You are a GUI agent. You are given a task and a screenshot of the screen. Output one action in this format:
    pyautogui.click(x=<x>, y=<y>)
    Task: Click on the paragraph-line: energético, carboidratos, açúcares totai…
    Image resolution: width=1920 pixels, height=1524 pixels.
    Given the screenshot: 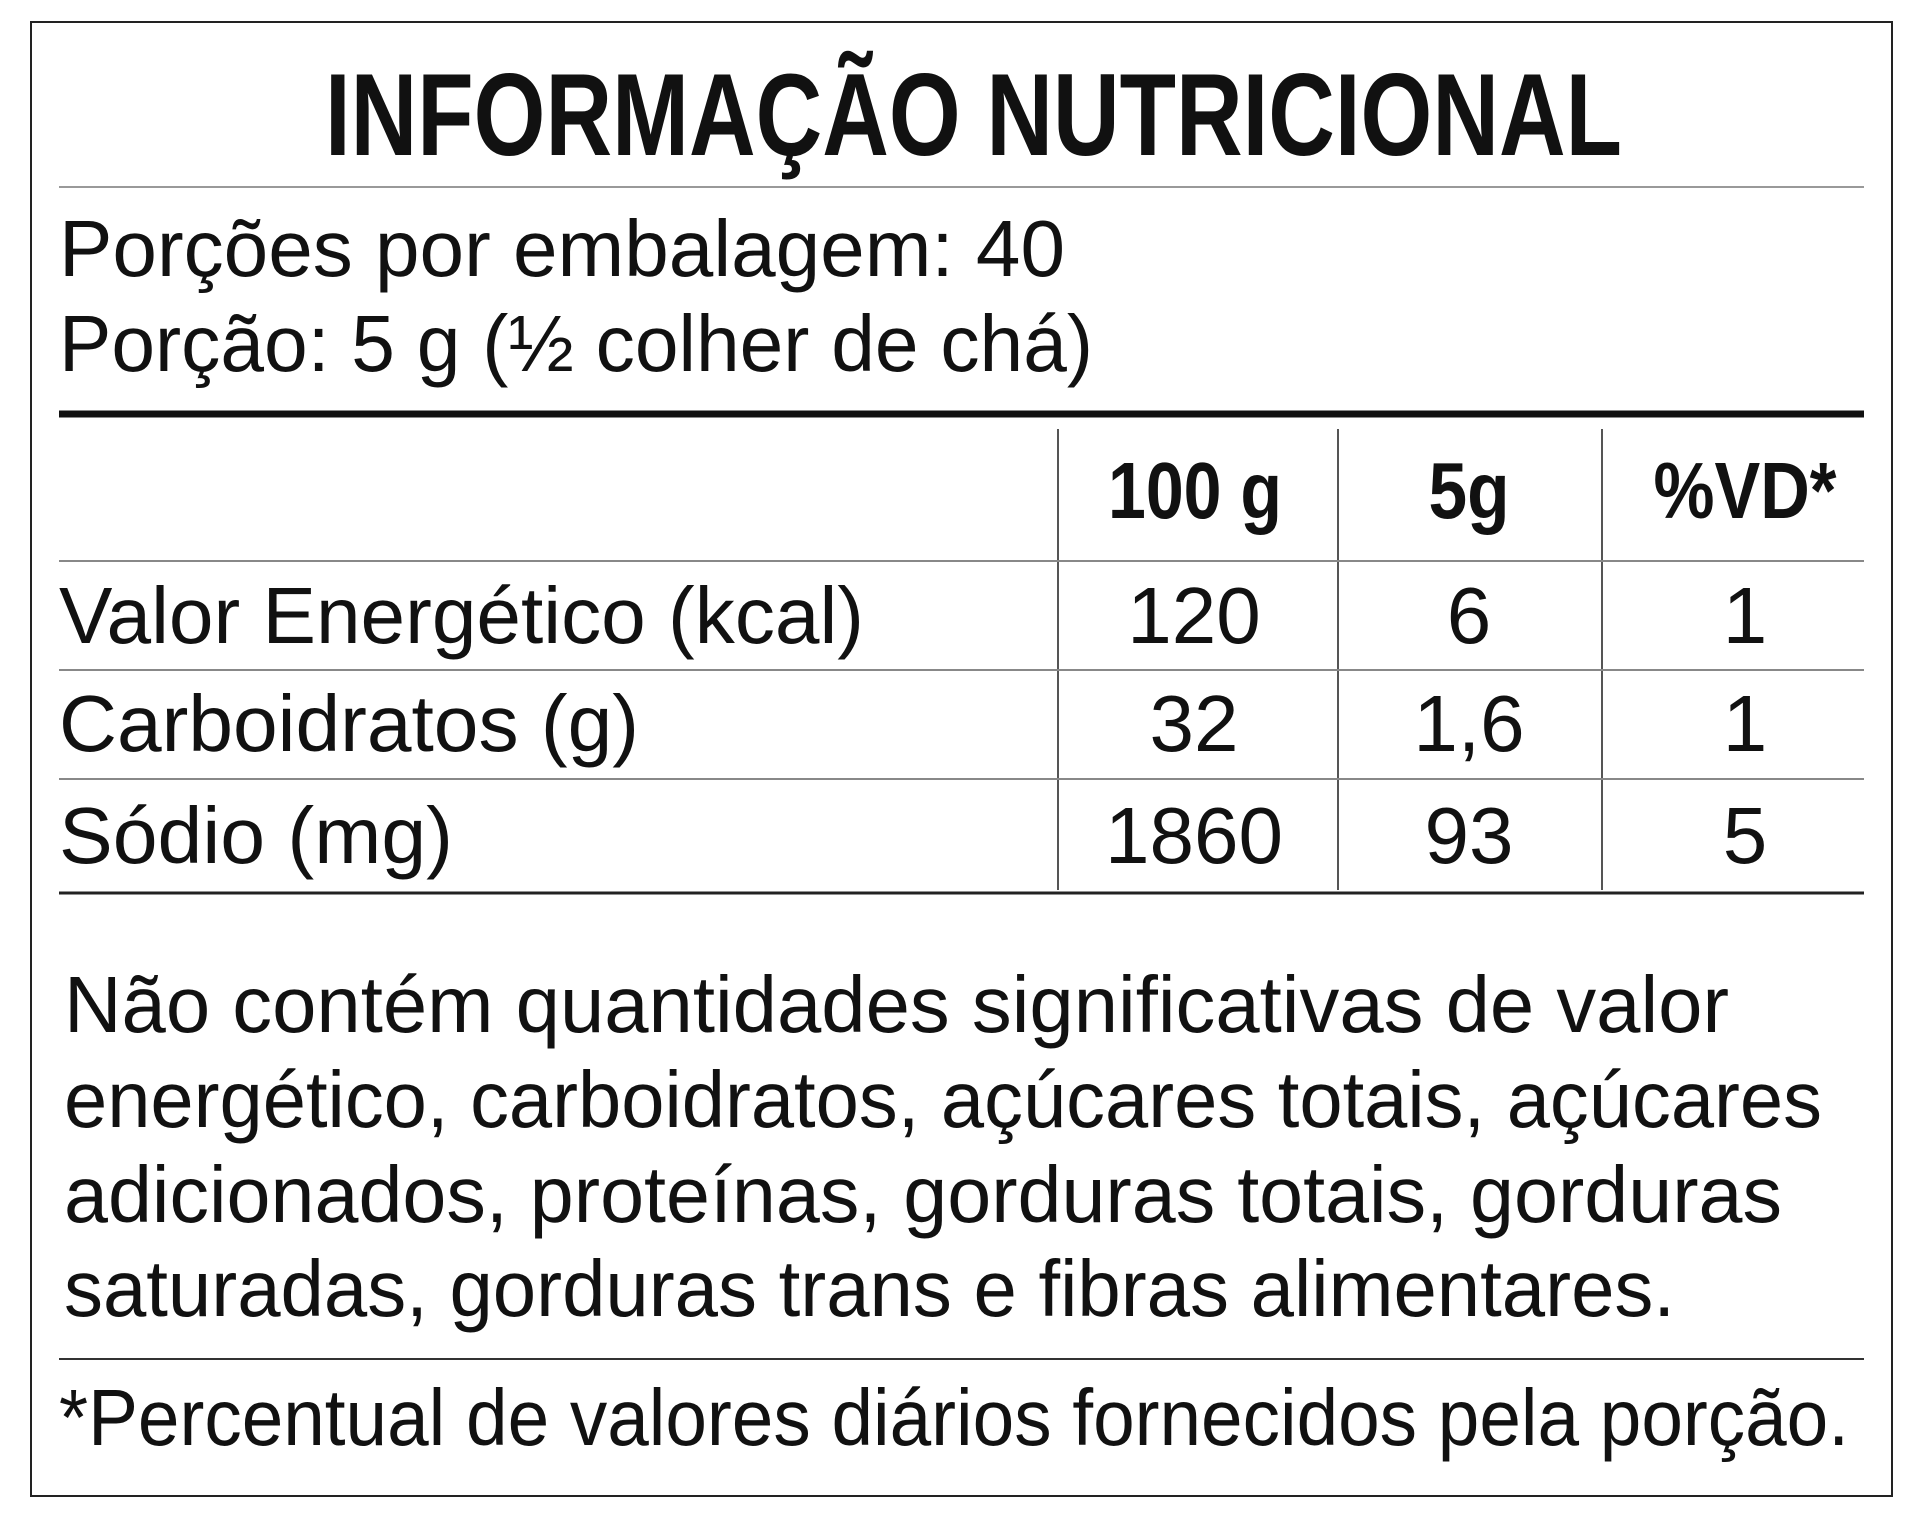 What is the action you would take?
    pyautogui.click(x=943, y=1099)
    